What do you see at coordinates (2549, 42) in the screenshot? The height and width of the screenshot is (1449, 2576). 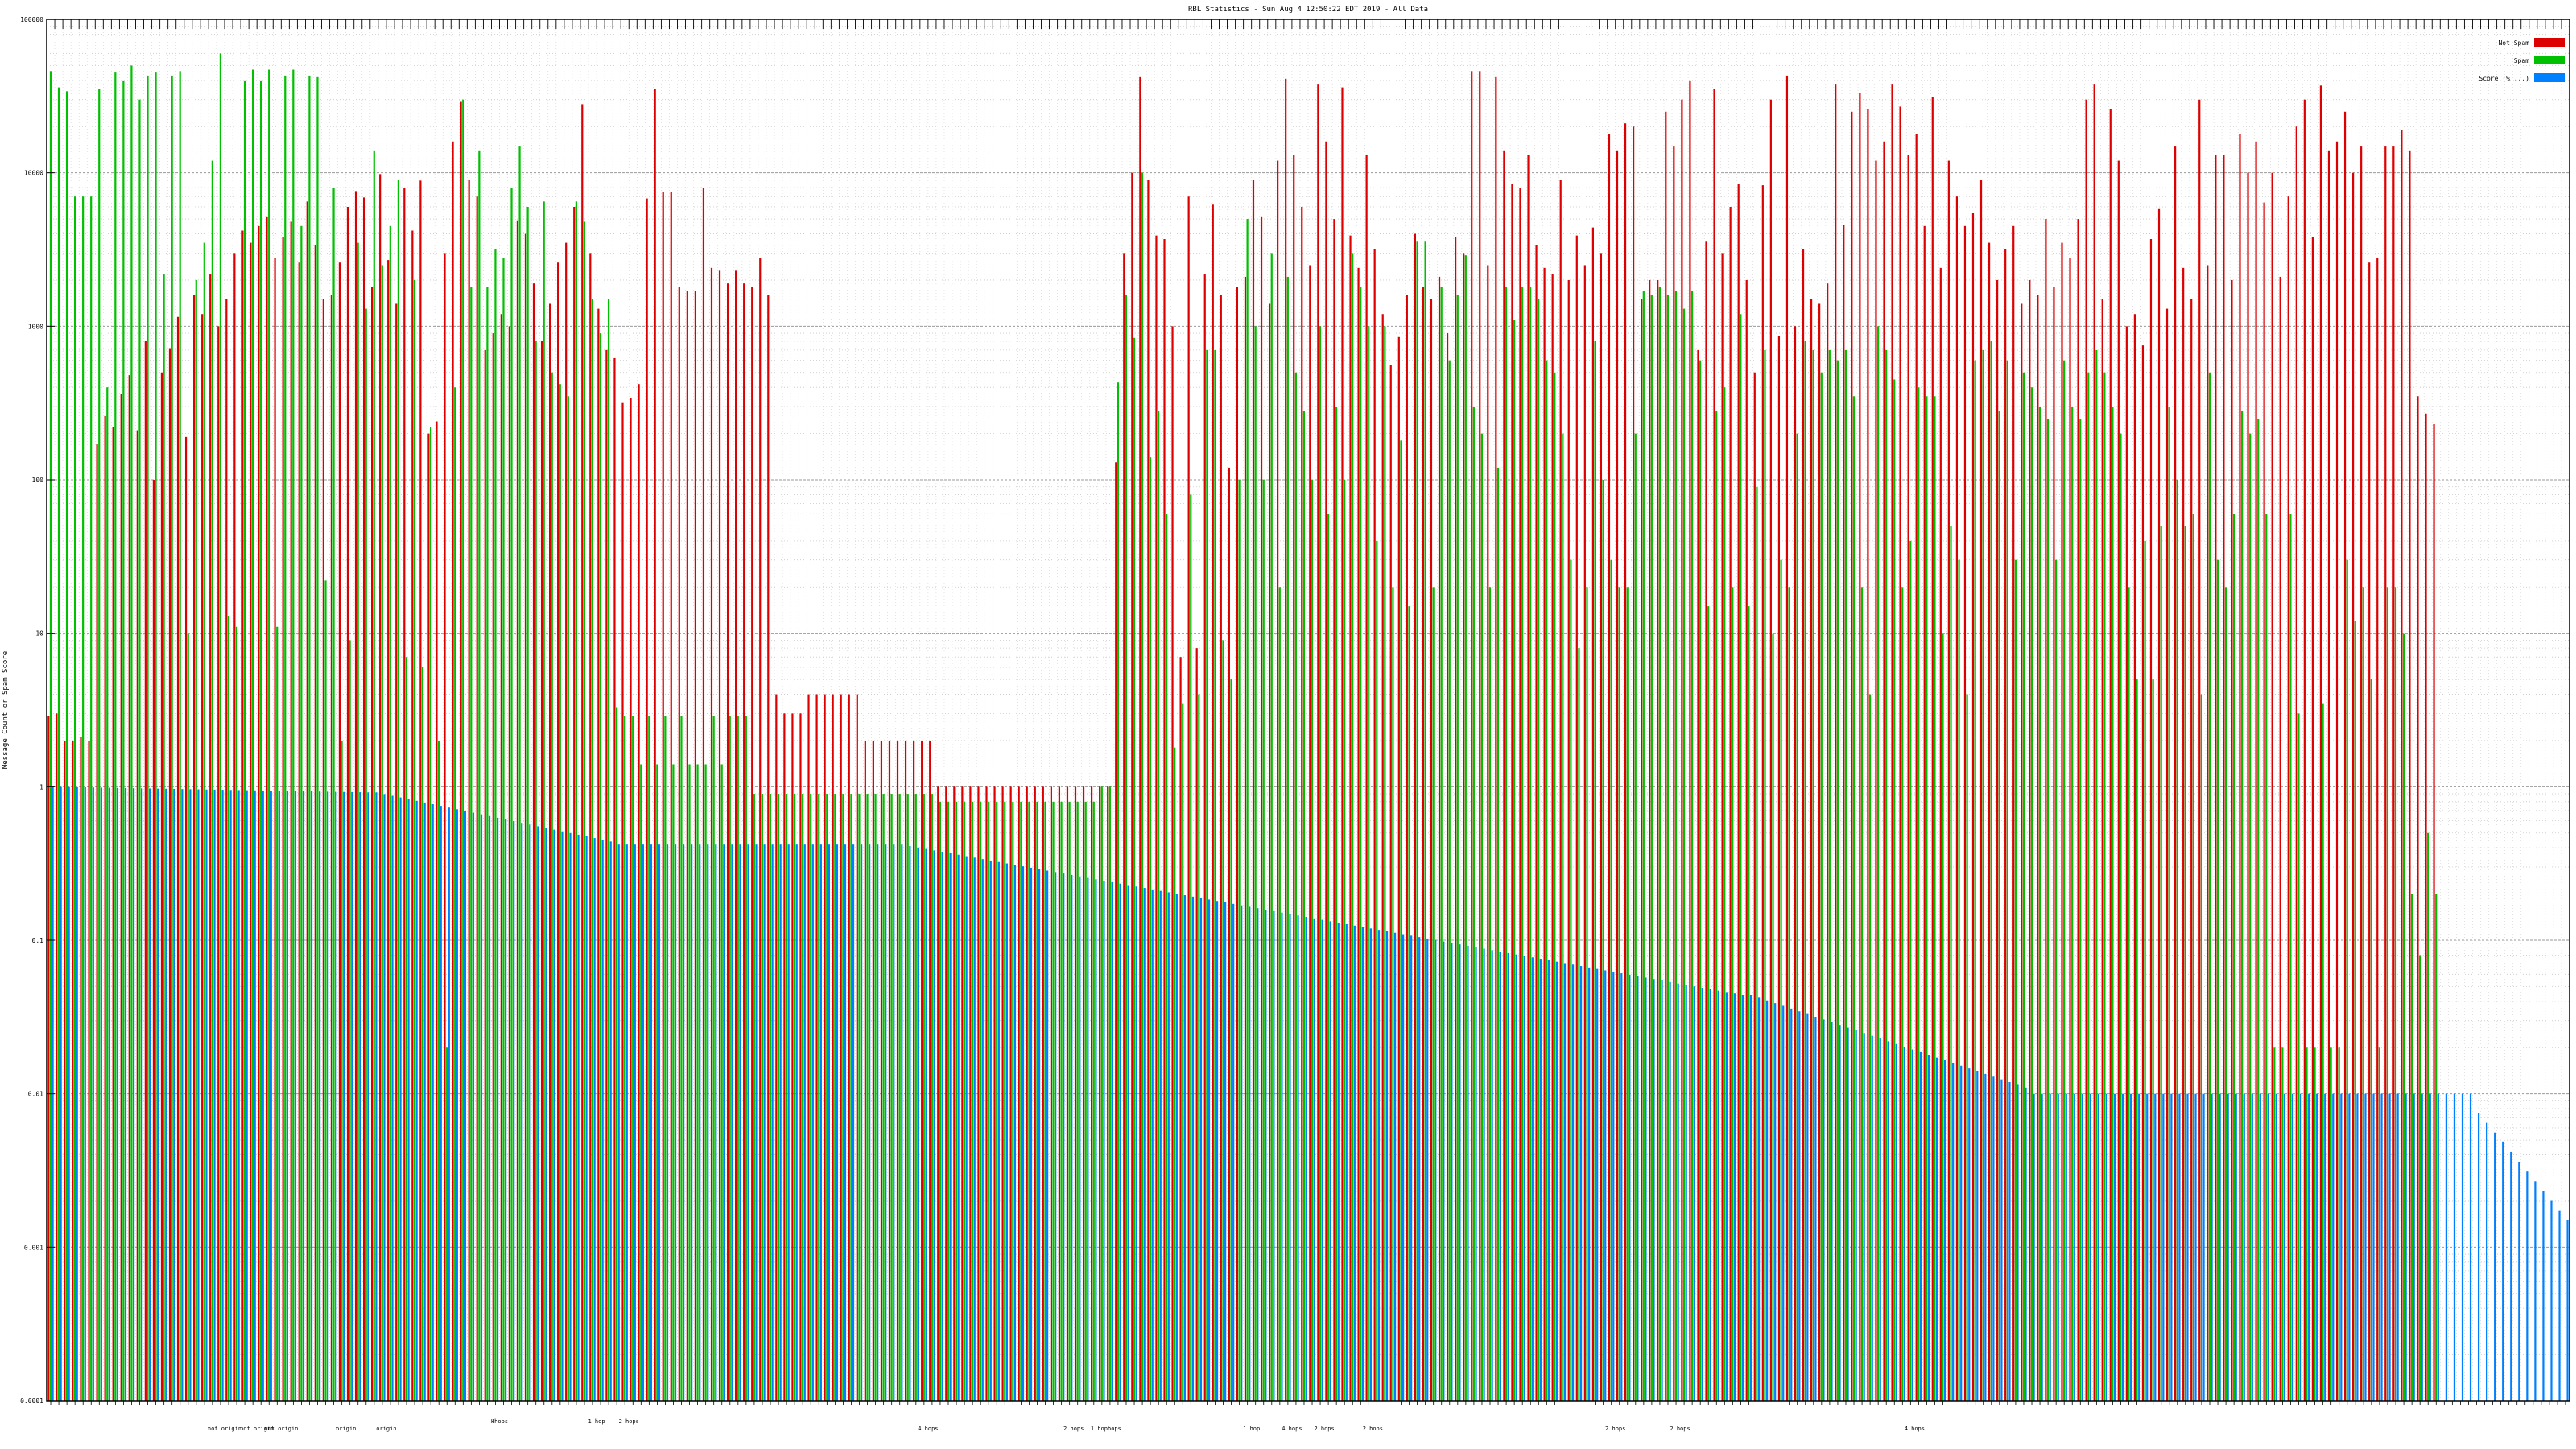 I see `legend-swatch-not-spam` at bounding box center [2549, 42].